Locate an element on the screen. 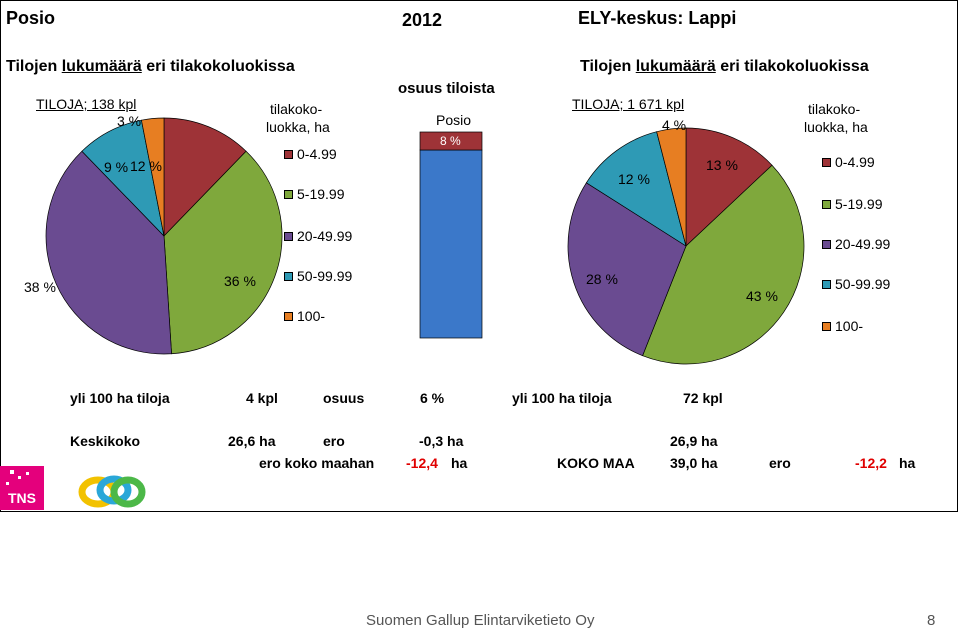 This screenshot has width=960, height=632. left-pie-slice-20-49.99 is located at coordinates (108, 252).